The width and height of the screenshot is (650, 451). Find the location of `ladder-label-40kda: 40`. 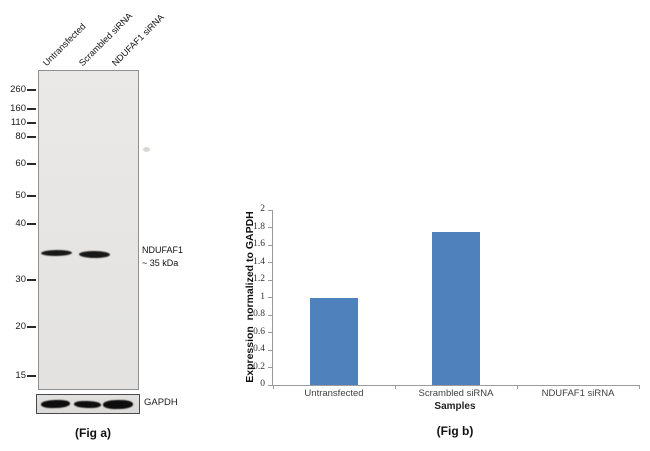

ladder-label-40kda: 40 is located at coordinates (20, 223).